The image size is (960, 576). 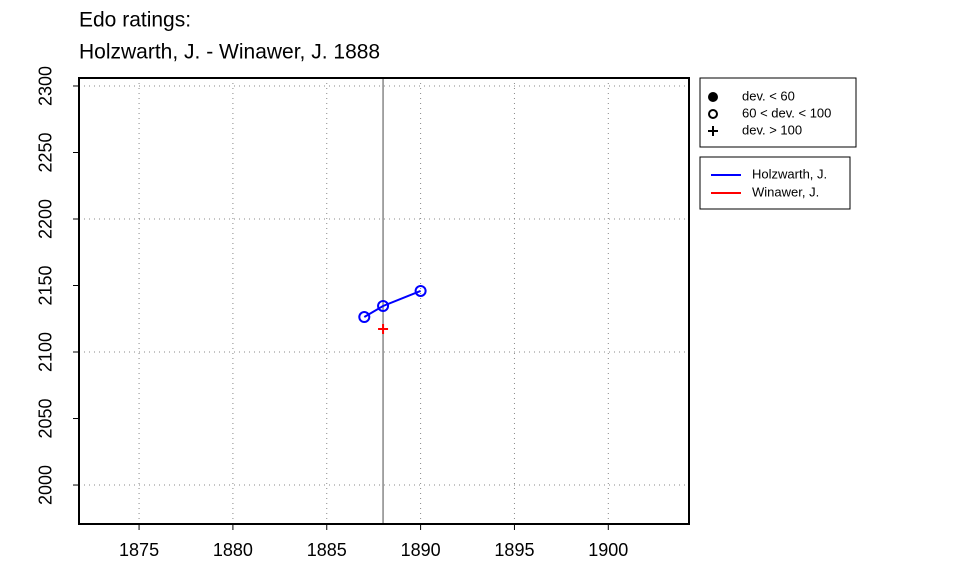 I want to click on chart-title: Edo ratings:, so click(x=135, y=20).